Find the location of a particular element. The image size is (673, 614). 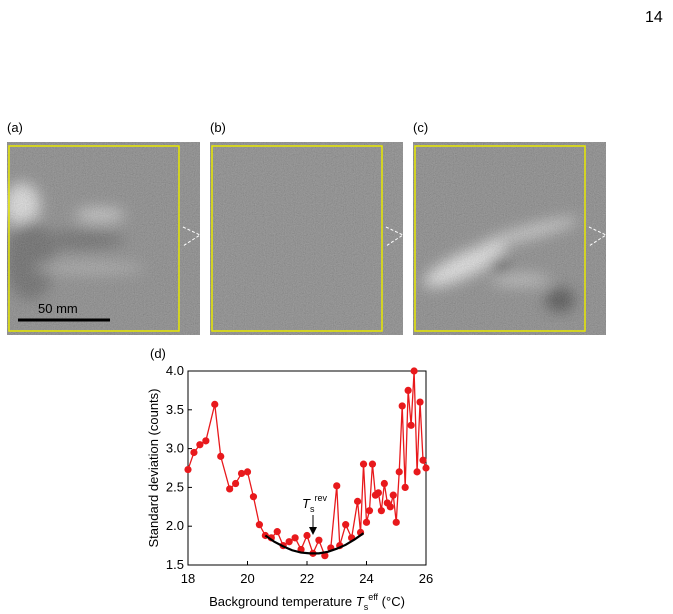

x-tick-label: 22 is located at coordinates (307, 578).